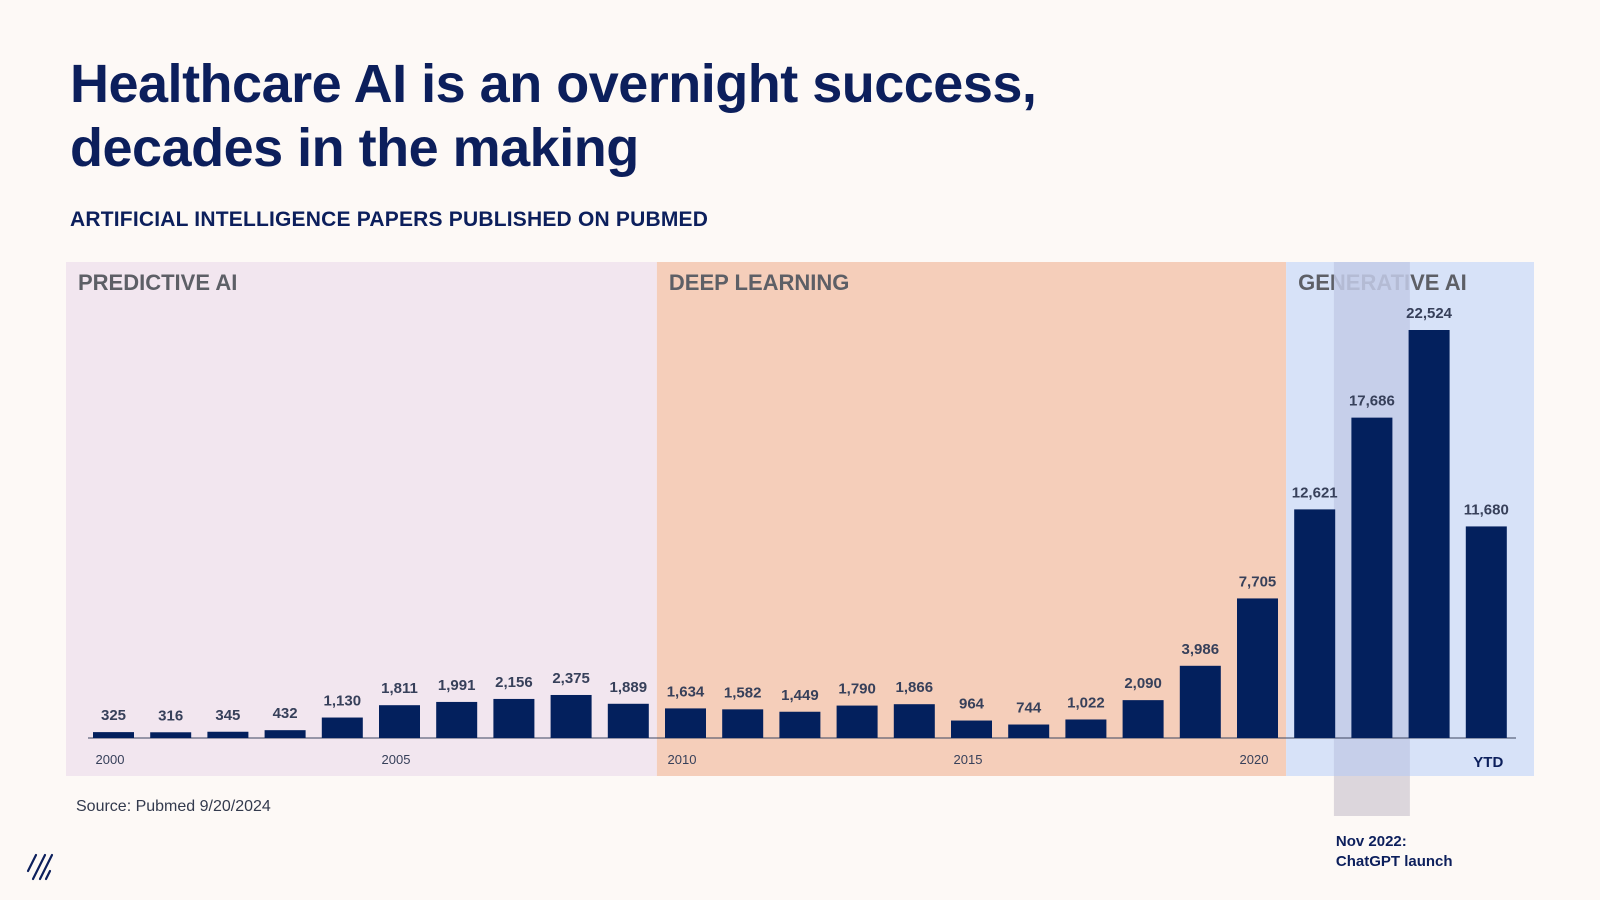 This screenshot has width=1600, height=900. I want to click on value-label-2019: 3,986, so click(1201, 649).